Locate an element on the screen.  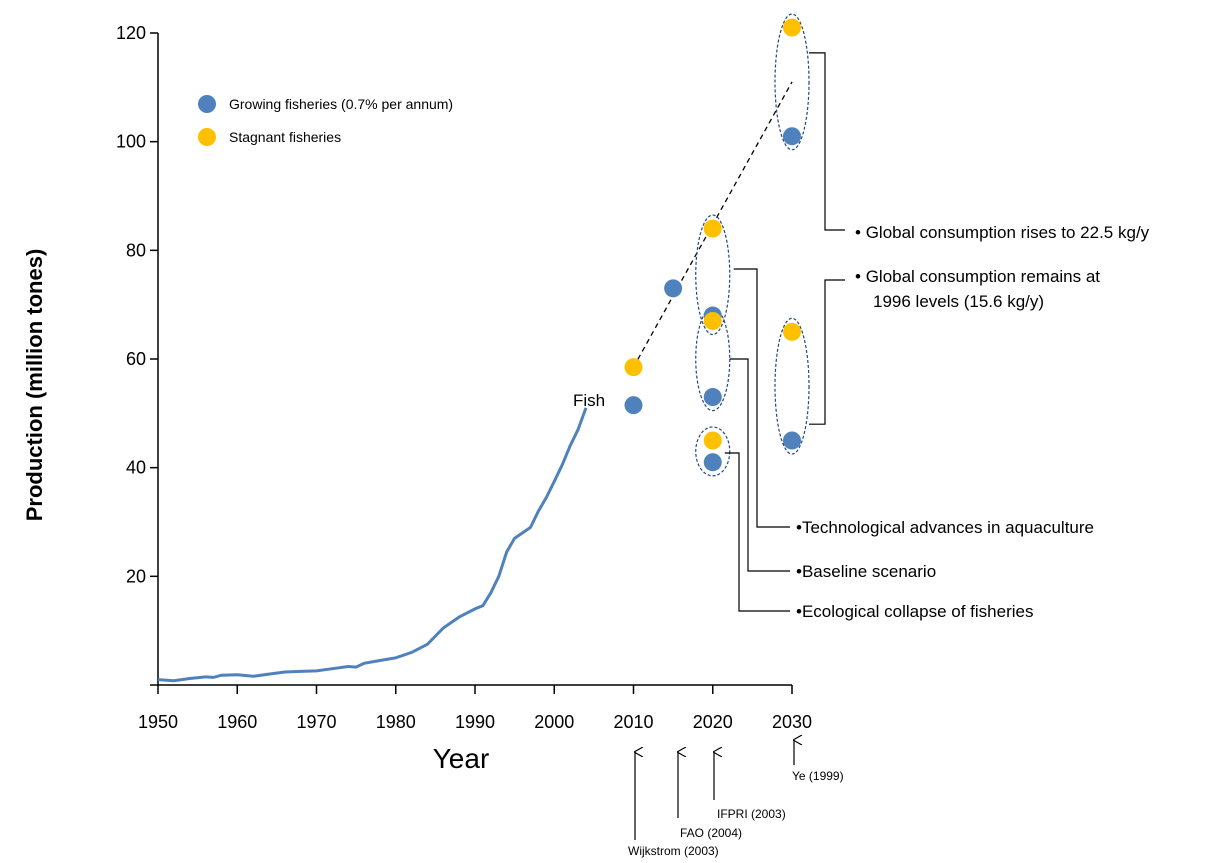
annotation-remains: • Global consumption remains at is located at coordinates (977, 276).